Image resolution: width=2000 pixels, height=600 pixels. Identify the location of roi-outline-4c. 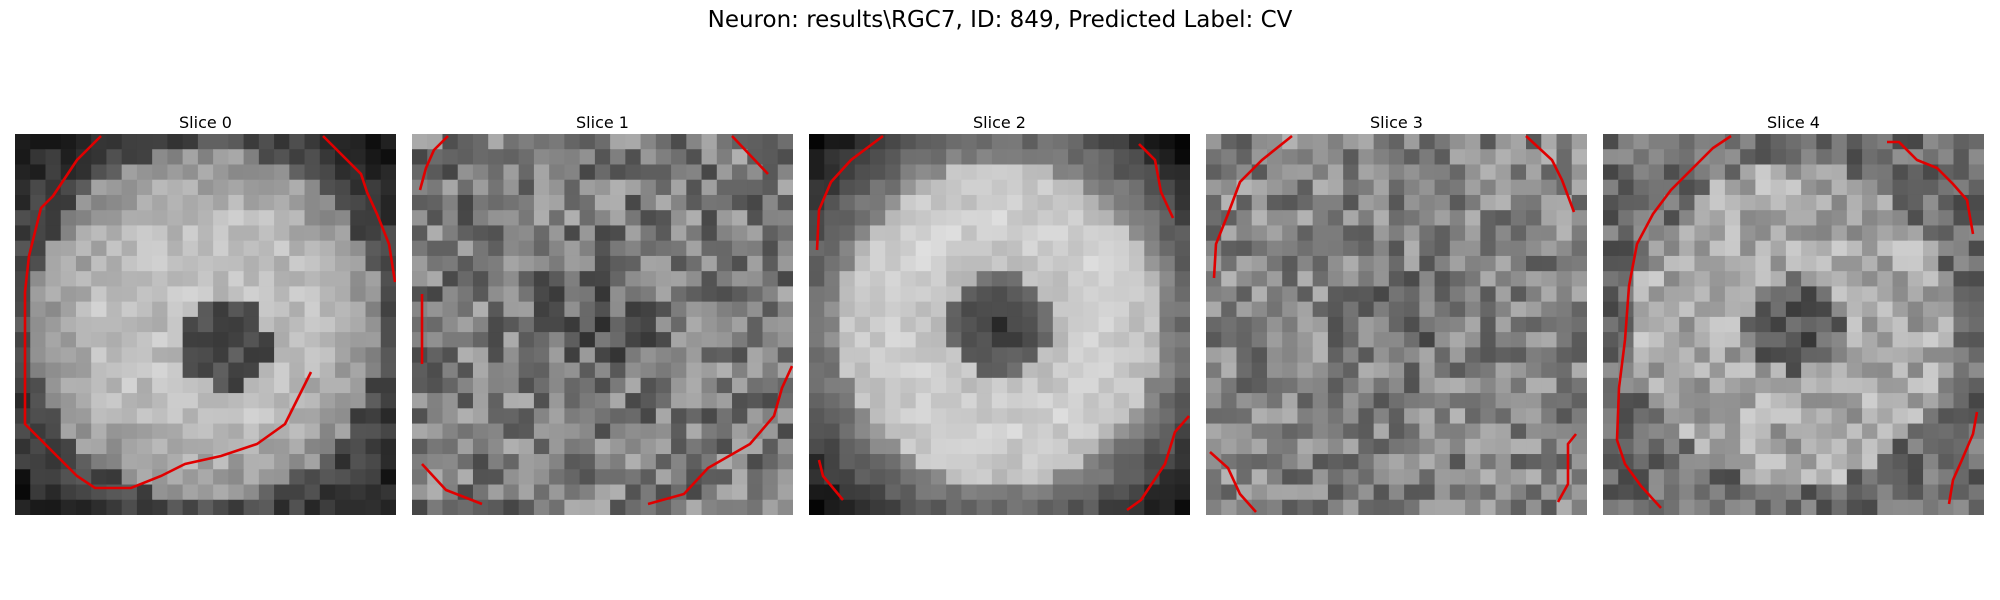
(1963, 458).